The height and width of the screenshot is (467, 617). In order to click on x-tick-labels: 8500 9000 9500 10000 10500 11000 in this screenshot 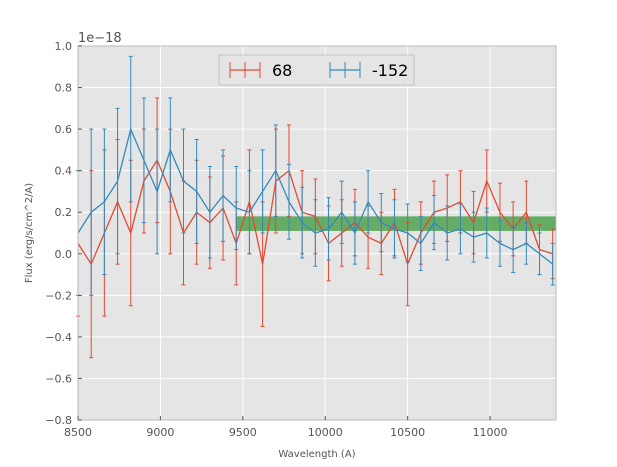, I will do `click(286, 427)`.